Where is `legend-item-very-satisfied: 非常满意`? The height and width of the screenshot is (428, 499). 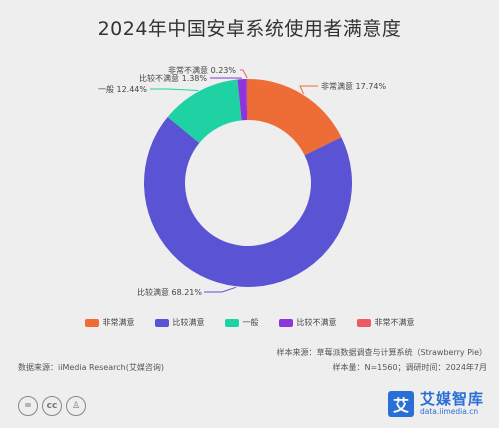 legend-item-very-satisfied: 非常满意 is located at coordinates (109, 322).